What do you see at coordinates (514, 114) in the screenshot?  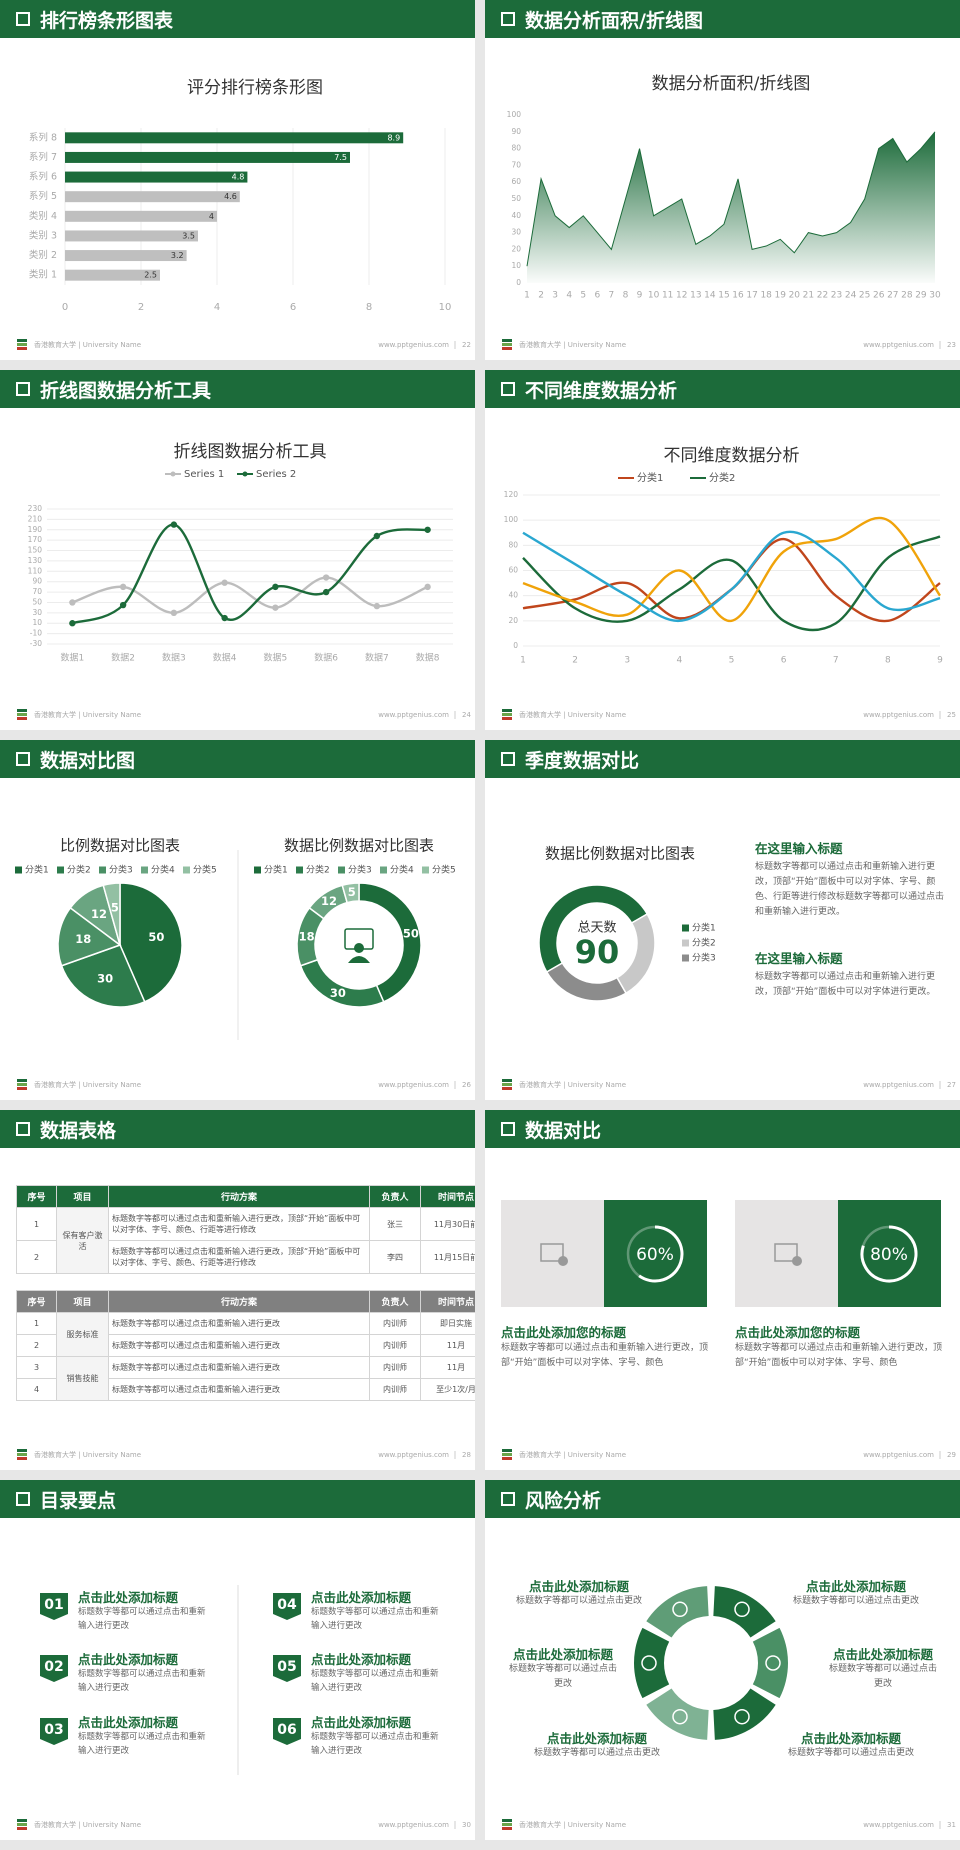 I see `y-tick-label: 100` at bounding box center [514, 114].